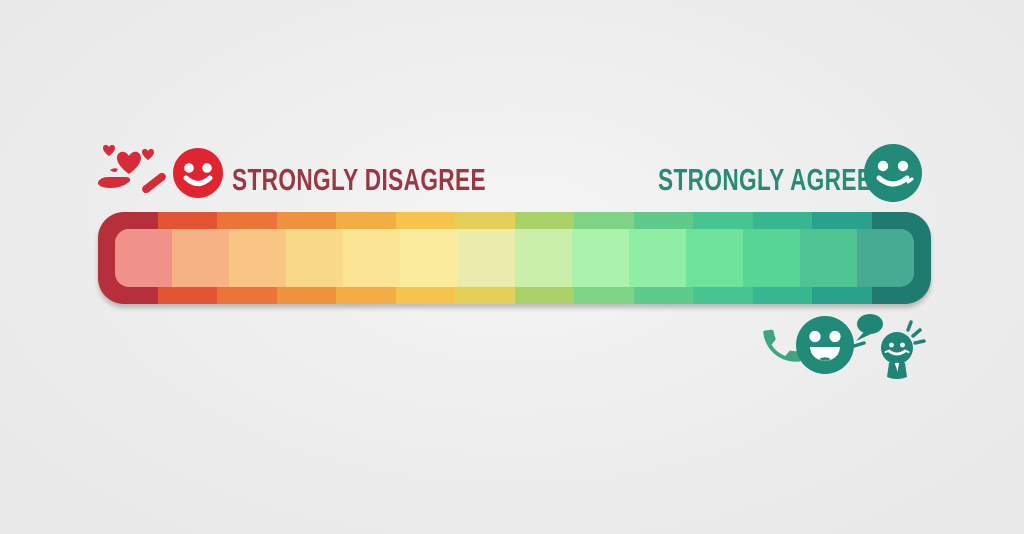 This screenshot has height=534, width=1024. Describe the element at coordinates (359, 179) in the screenshot. I see `strongly-disagree-label: STRONGLY DISAGREE` at that location.